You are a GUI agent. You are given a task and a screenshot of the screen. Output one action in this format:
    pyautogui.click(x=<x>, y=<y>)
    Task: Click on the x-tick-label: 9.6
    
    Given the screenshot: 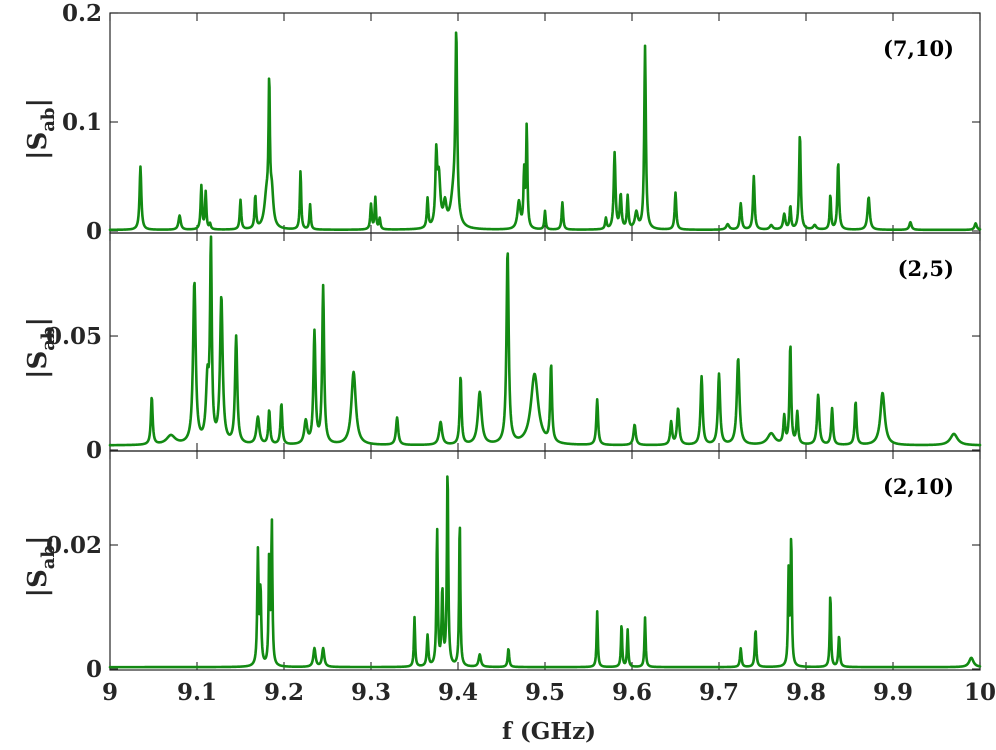 What is the action you would take?
    pyautogui.click(x=632, y=692)
    